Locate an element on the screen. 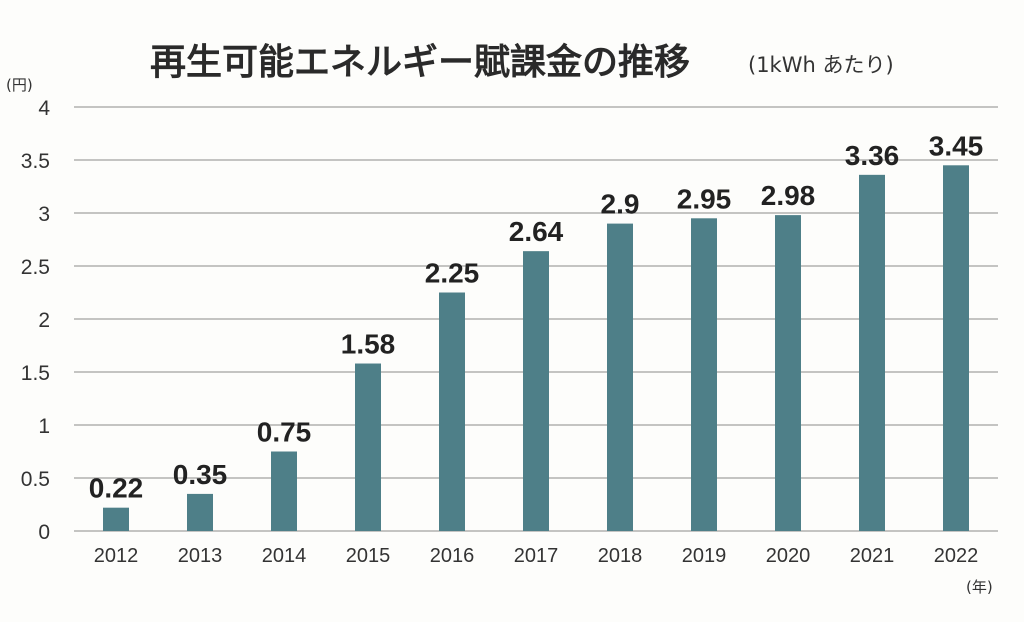  x-tick-label-2016: 2016 is located at coordinates (452, 556).